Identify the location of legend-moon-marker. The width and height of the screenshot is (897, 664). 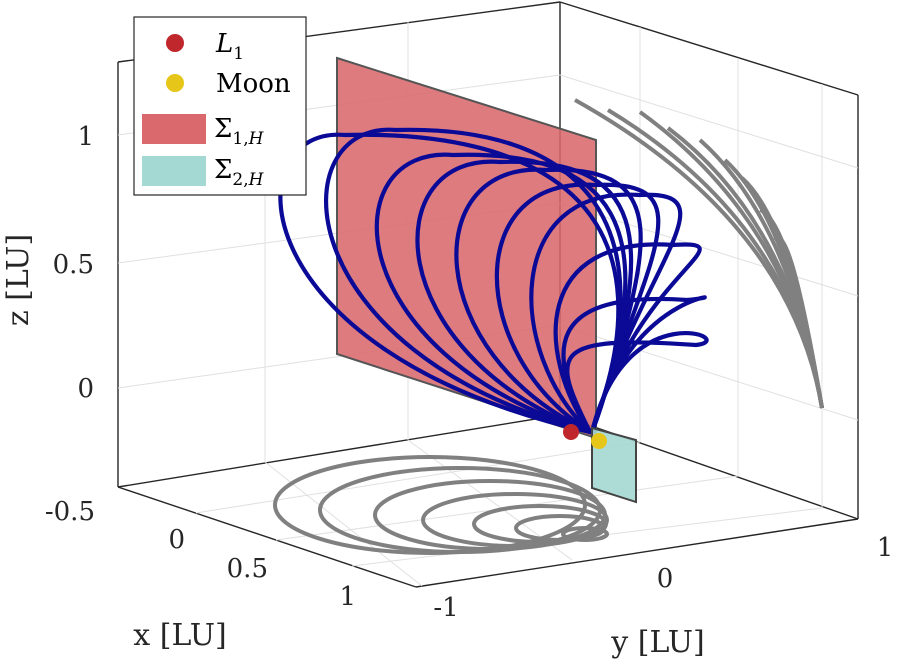
(175, 83).